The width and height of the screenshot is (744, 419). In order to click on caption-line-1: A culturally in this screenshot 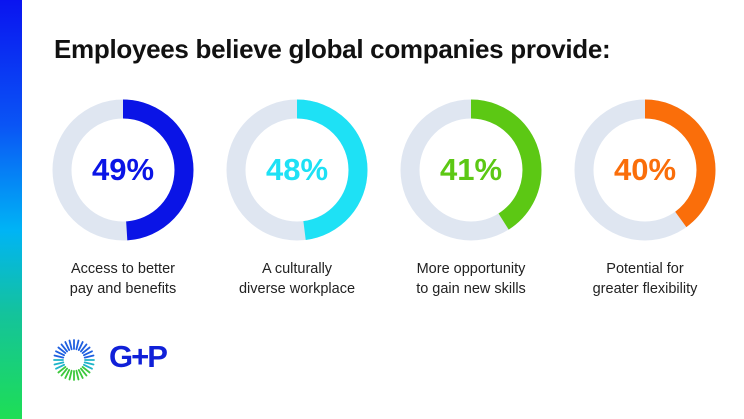, I will do `click(297, 269)`.